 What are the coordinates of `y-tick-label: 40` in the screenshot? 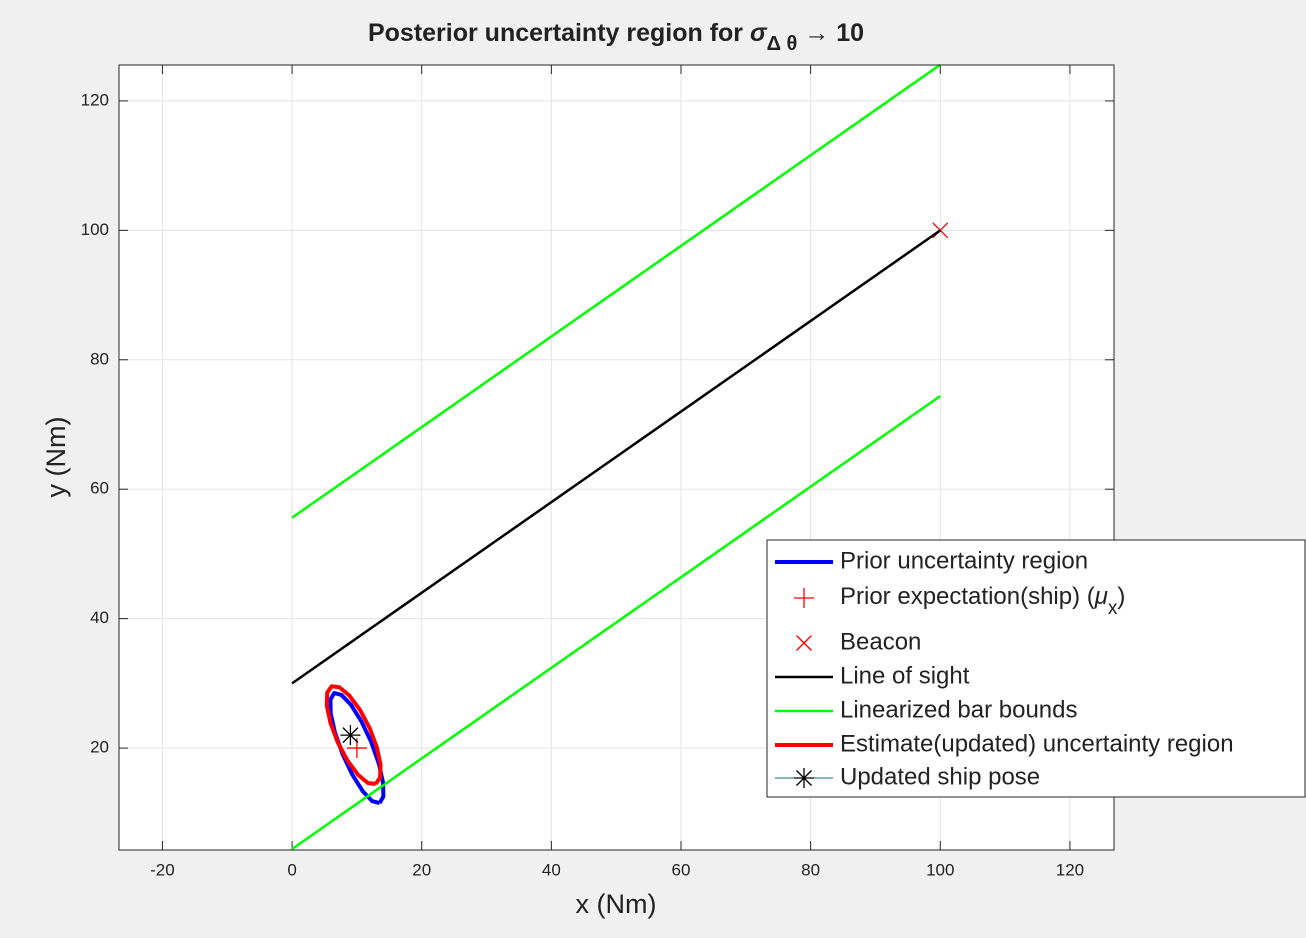 It's located at (99, 617).